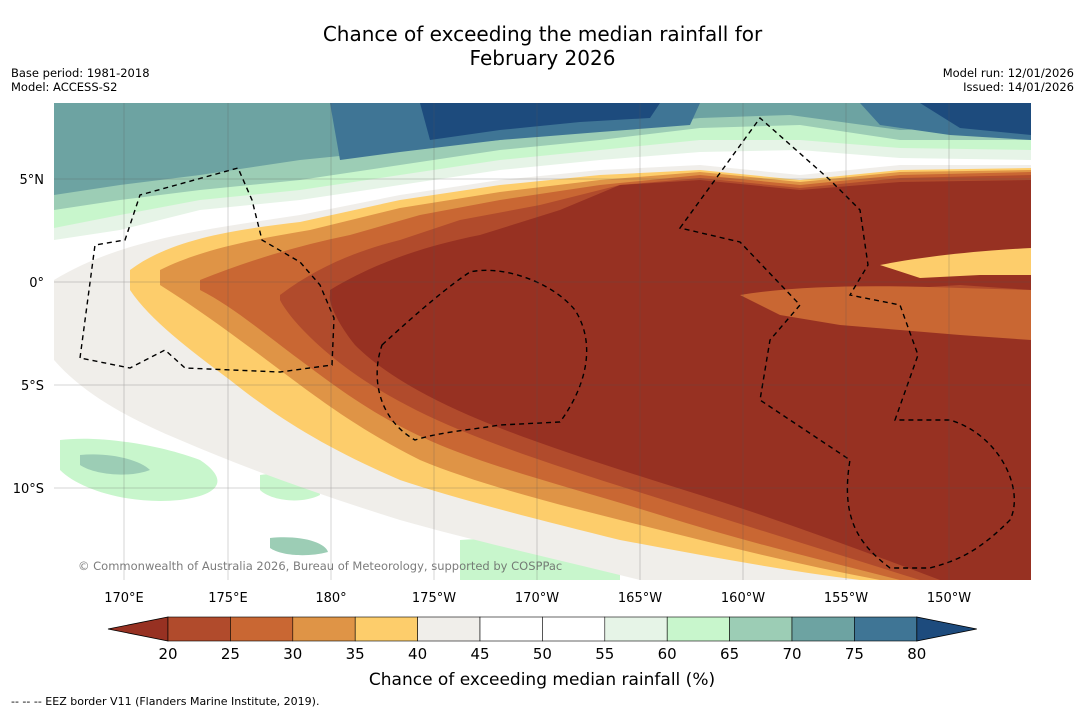 This screenshot has width=1085, height=713. What do you see at coordinates (479, 654) in the screenshot?
I see `colorbar-tick-label: 45` at bounding box center [479, 654].